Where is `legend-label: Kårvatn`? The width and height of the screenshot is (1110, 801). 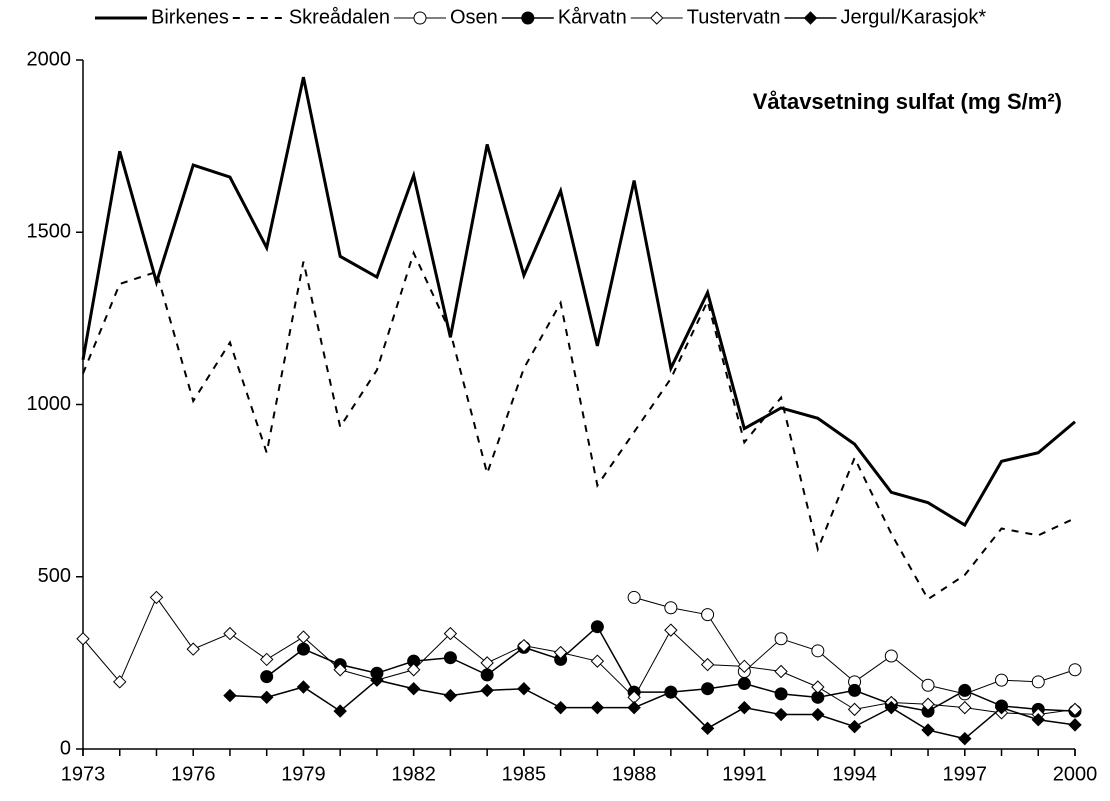
legend-label: Kårvatn is located at coordinates (592, 17).